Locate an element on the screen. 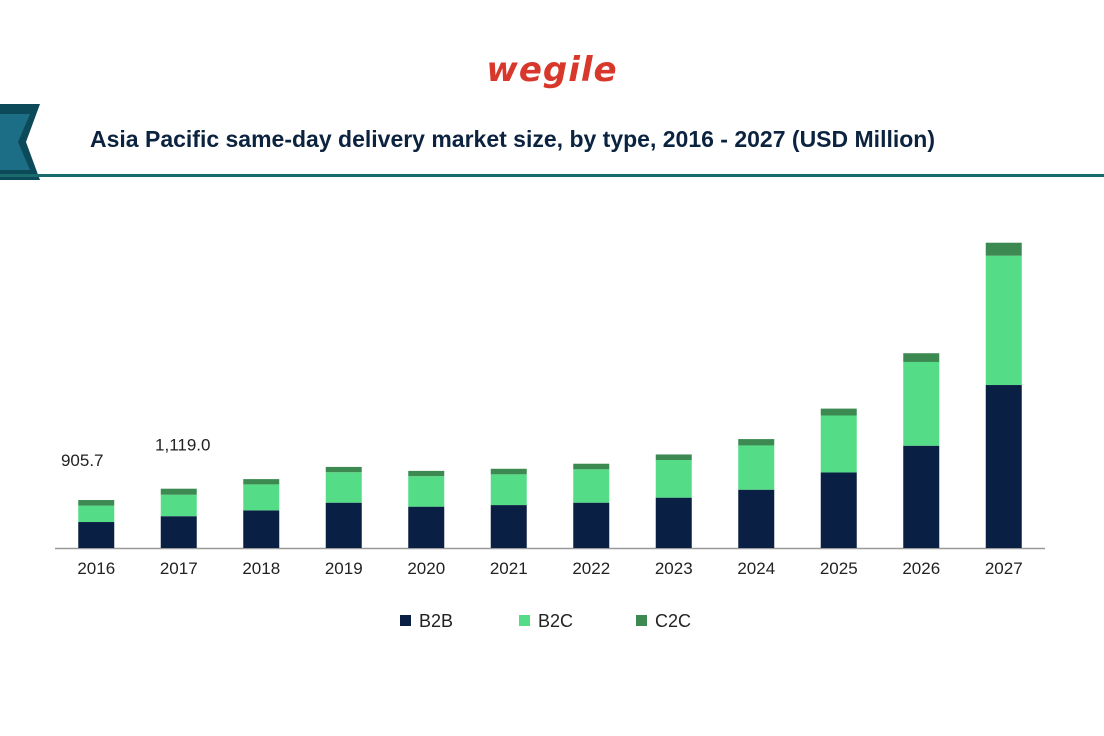  bar-b2c-2023 is located at coordinates (673, 479).